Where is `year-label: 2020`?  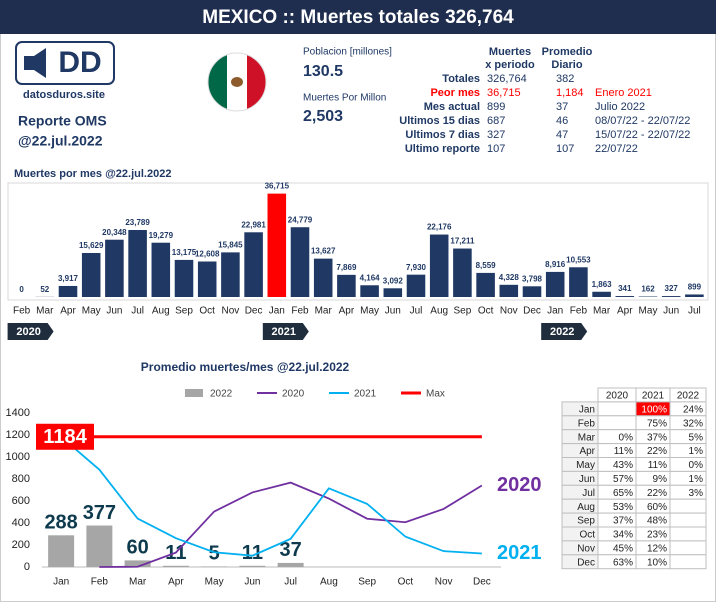 year-label: 2020 is located at coordinates (28, 332).